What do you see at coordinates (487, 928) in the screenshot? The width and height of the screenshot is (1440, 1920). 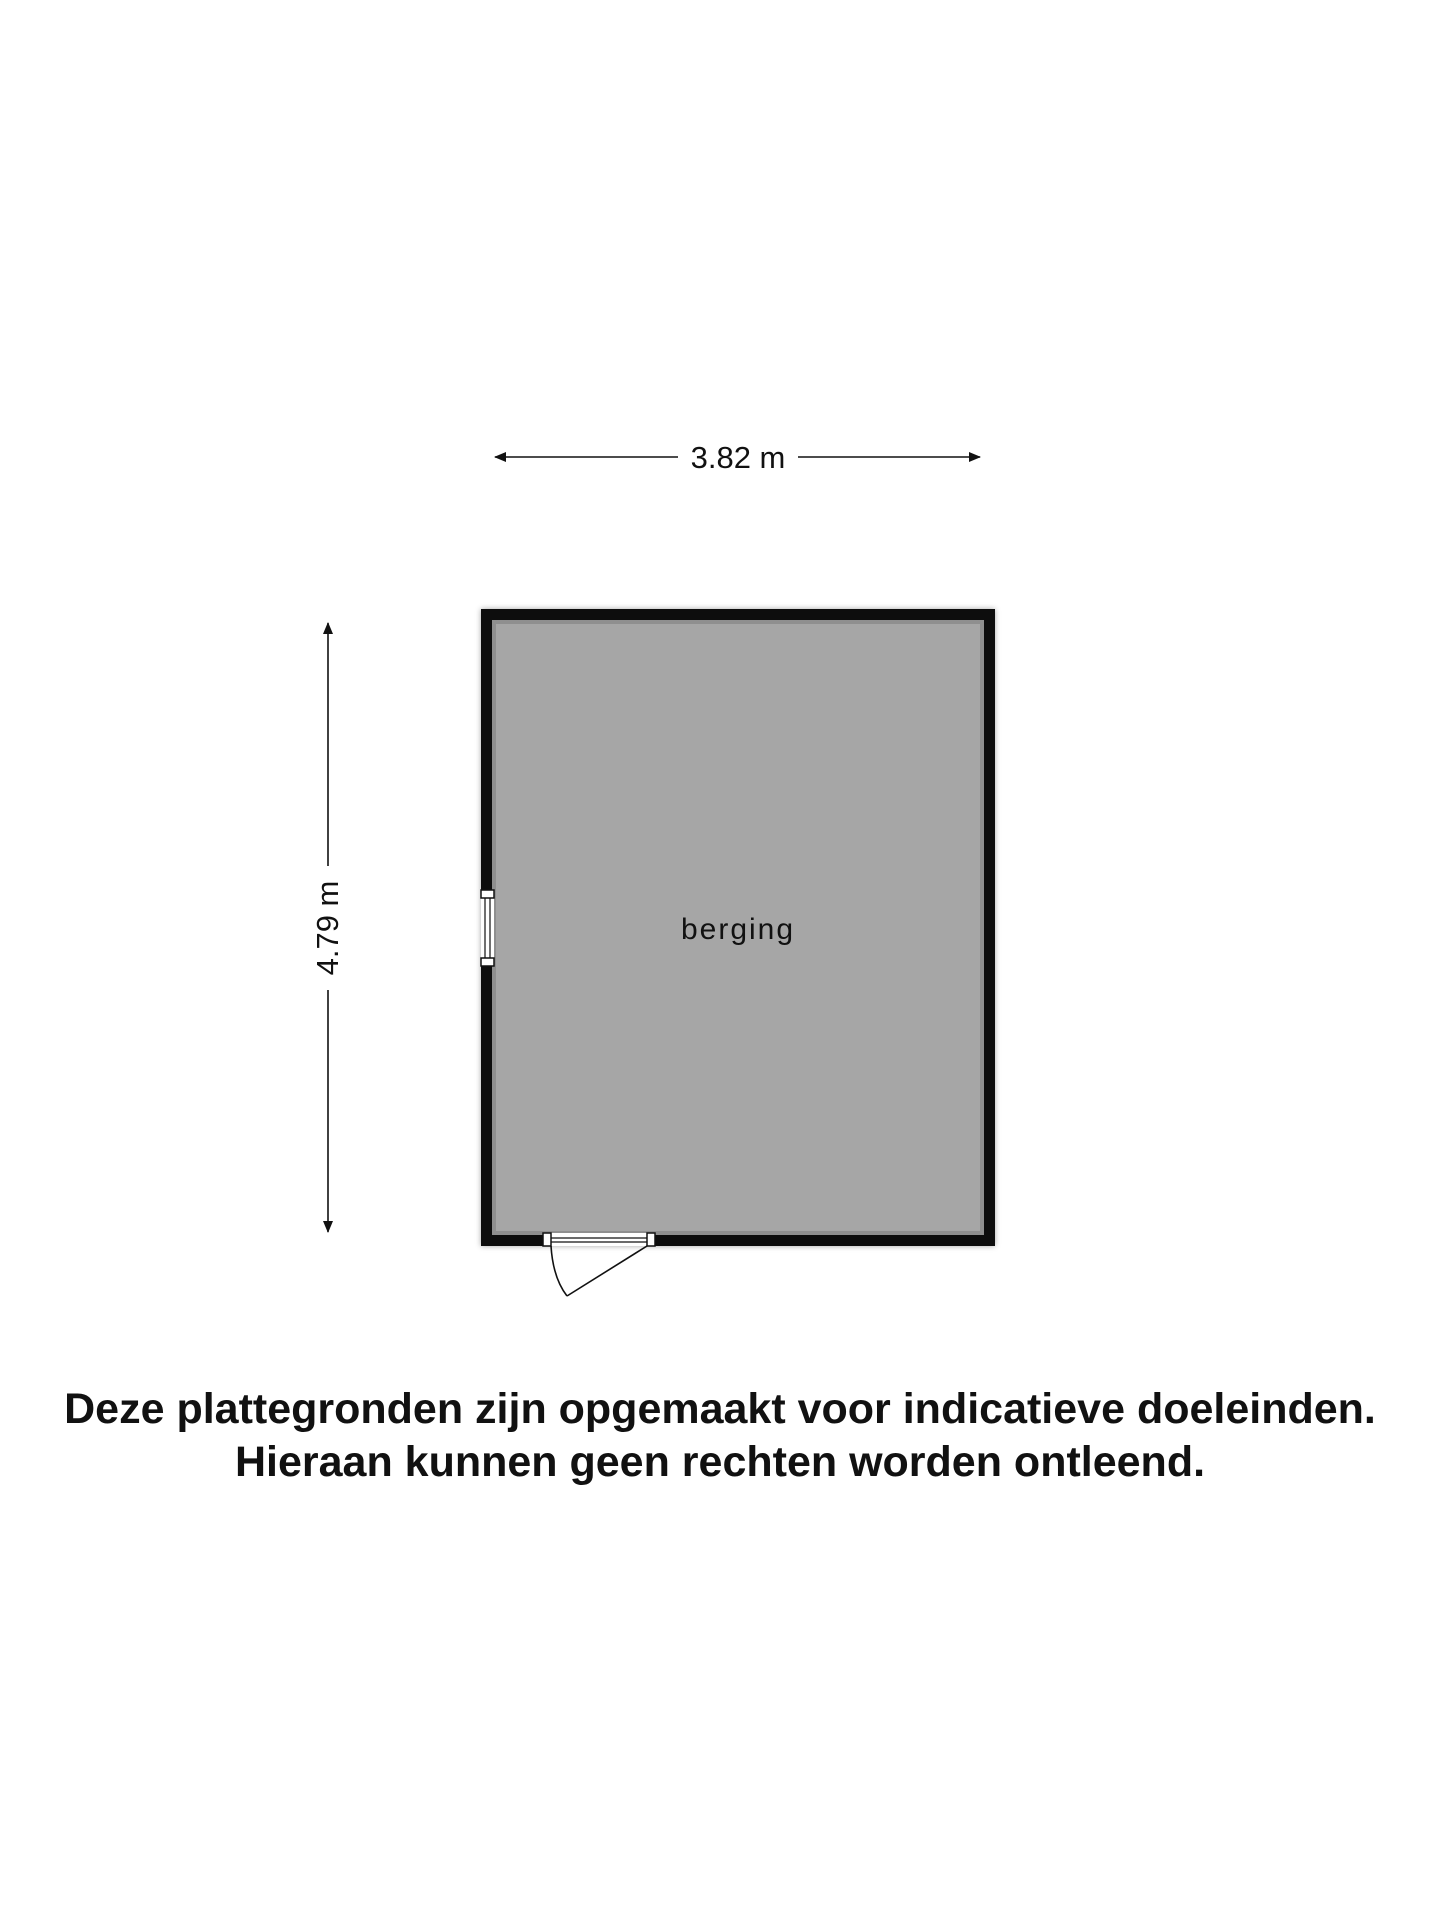 I see `window-left-wall` at bounding box center [487, 928].